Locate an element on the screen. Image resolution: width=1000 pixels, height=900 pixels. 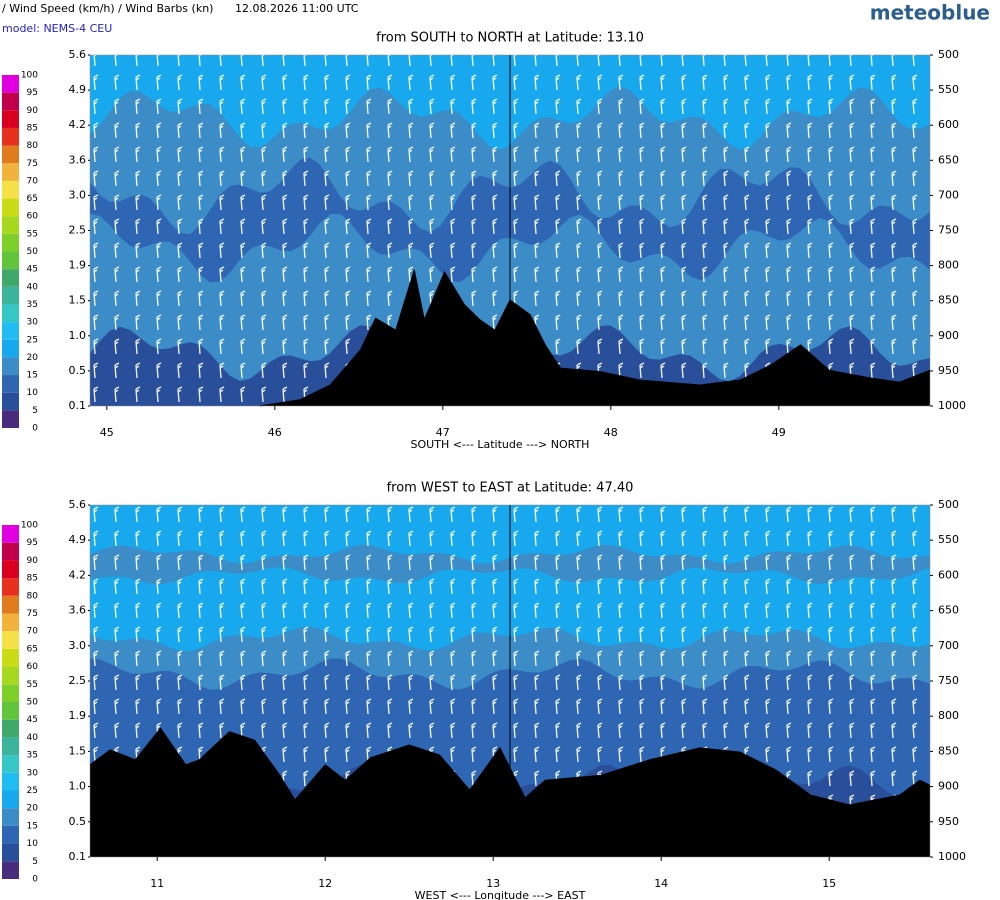
brand: meteoblue is located at coordinates (930, 13).